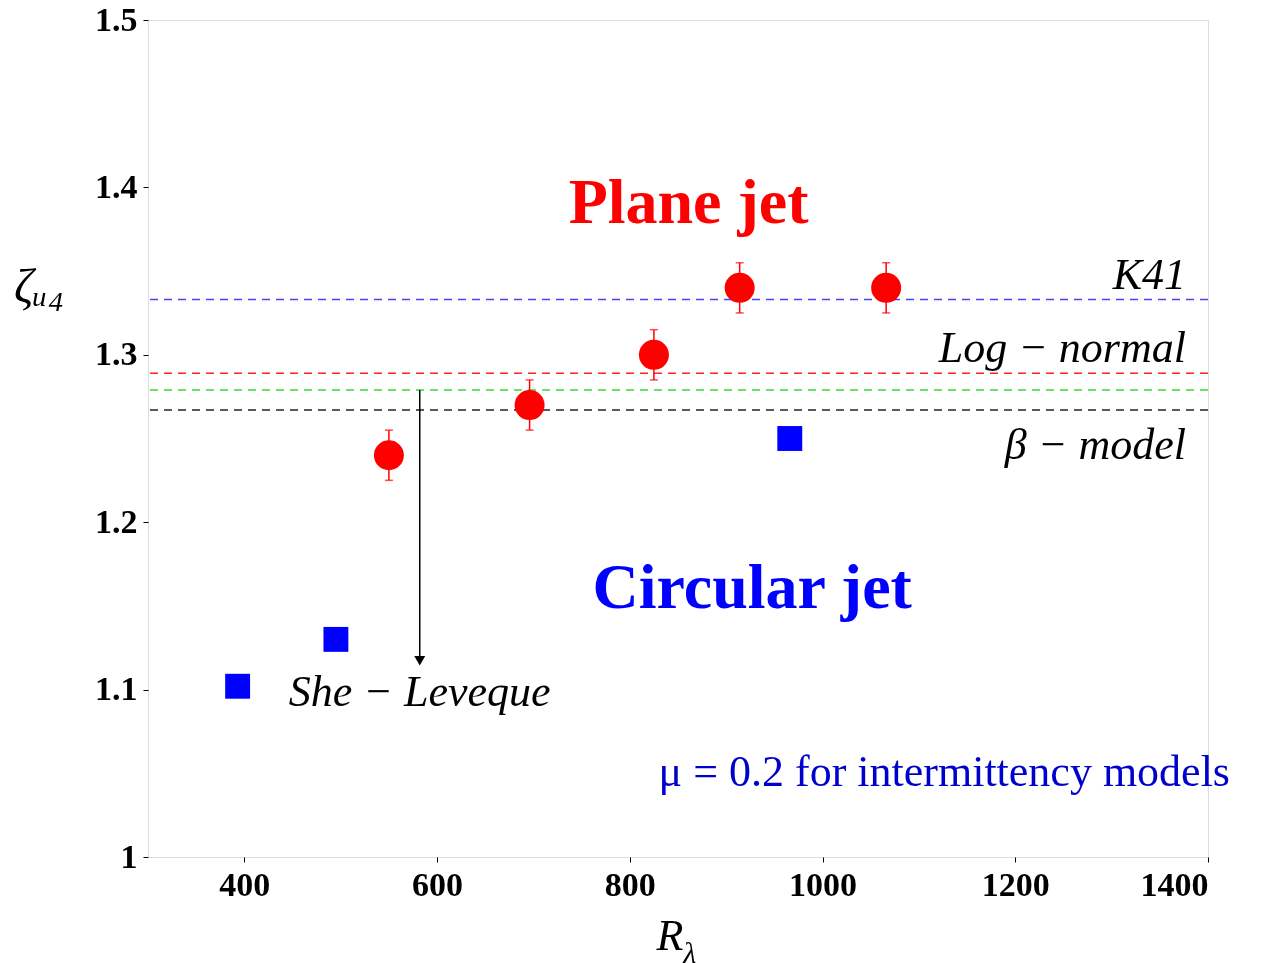 The height and width of the screenshot is (963, 1276). Describe the element at coordinates (245, 884) in the screenshot. I see `x-tick-label: 400` at that location.